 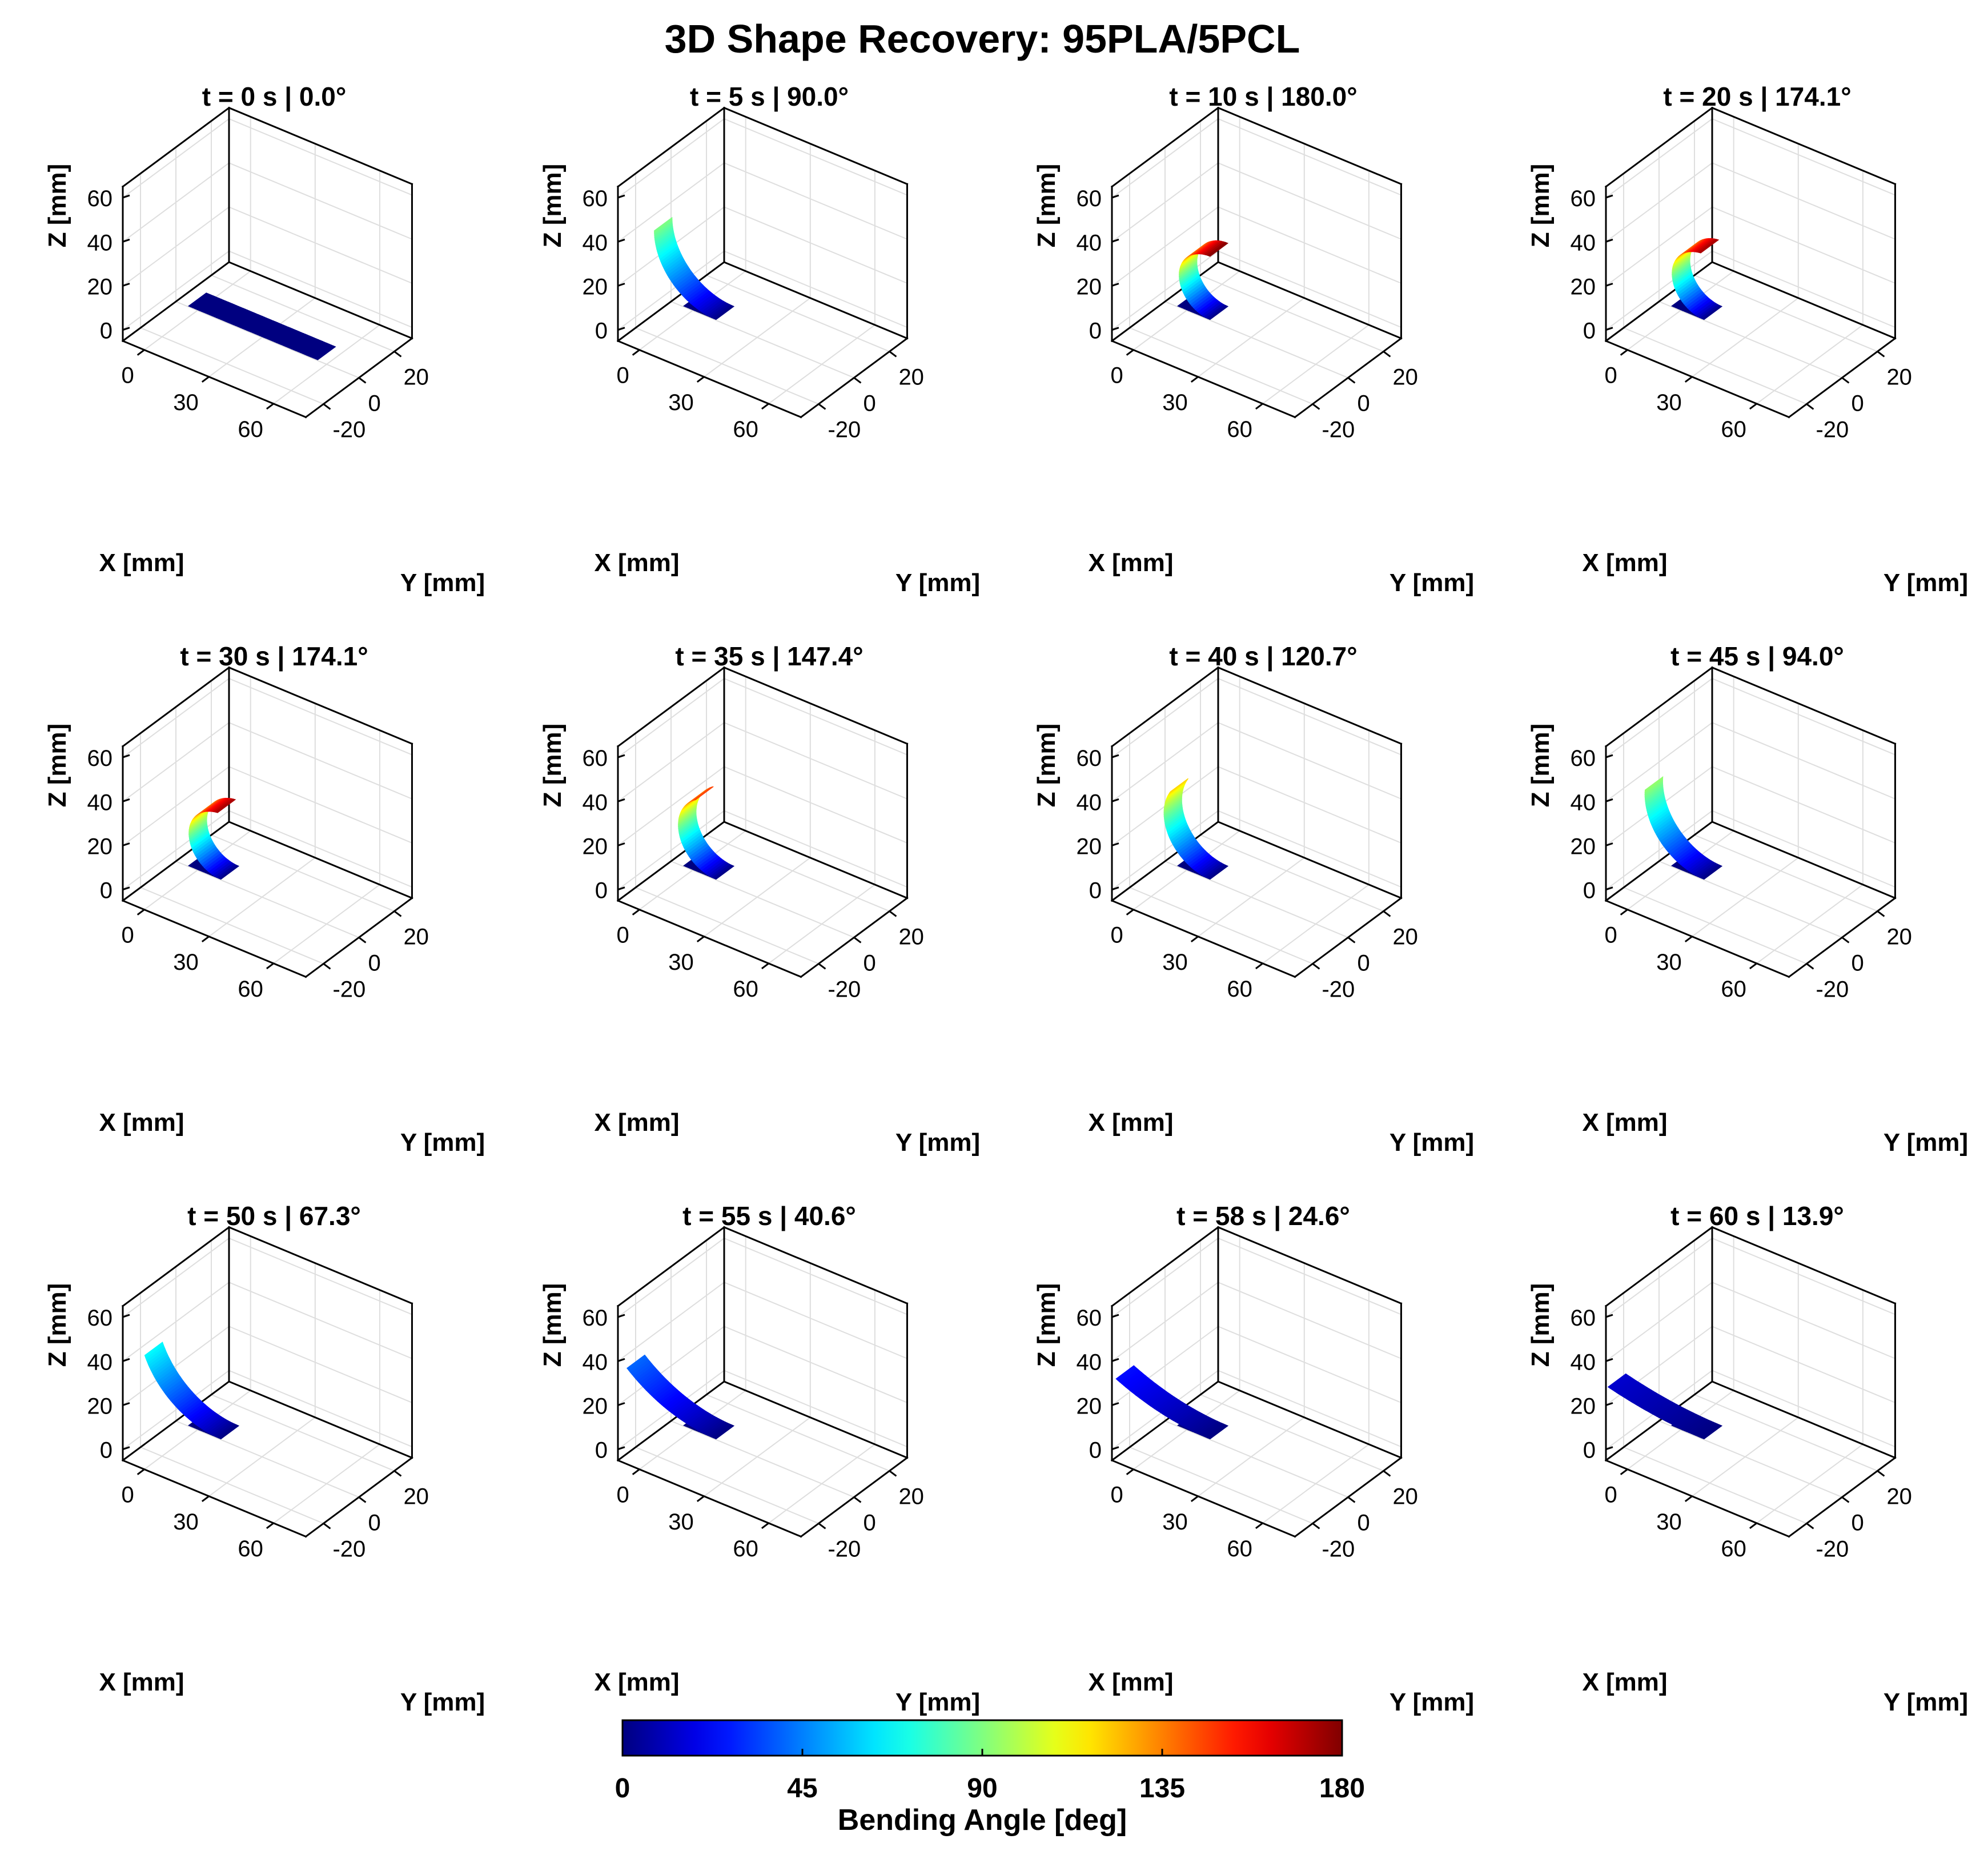 I want to click on figure-title: 3D Shape Recovery: 95PLA/5PCL, so click(x=982, y=39).